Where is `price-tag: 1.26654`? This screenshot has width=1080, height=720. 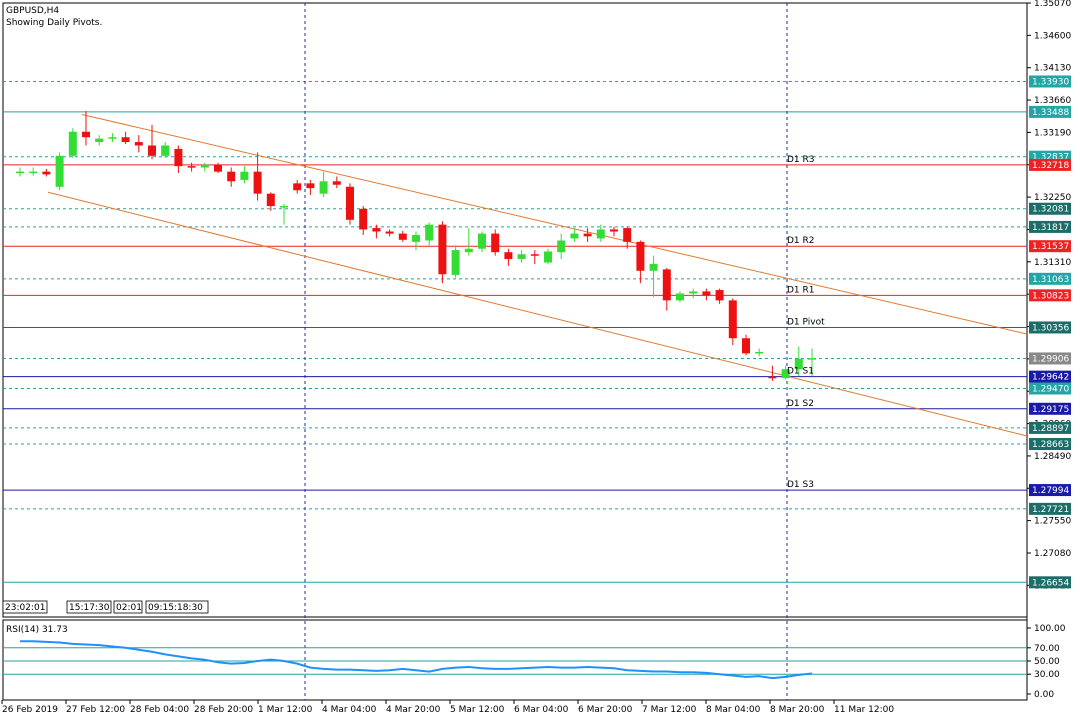 price-tag: 1.26654 is located at coordinates (1050, 582).